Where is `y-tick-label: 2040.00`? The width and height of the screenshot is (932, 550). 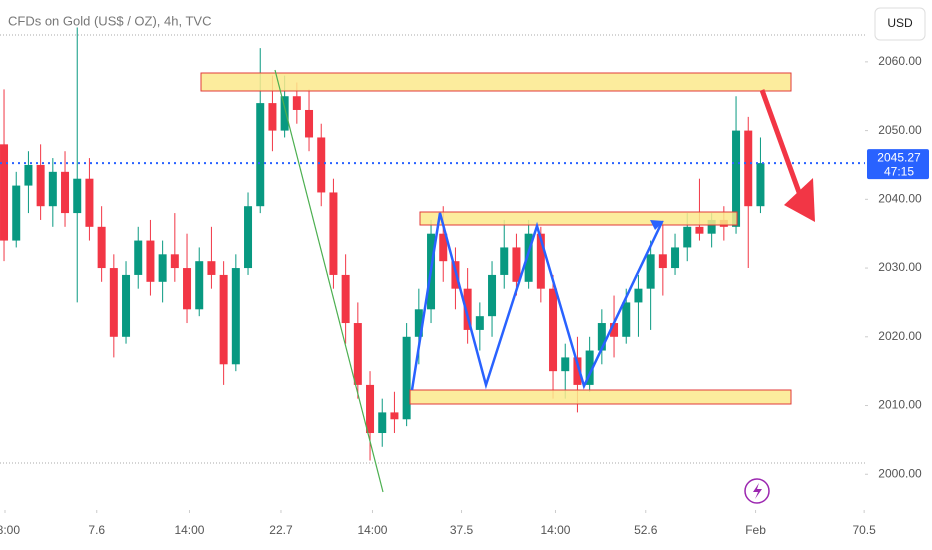
y-tick-label: 2040.00 is located at coordinates (900, 198).